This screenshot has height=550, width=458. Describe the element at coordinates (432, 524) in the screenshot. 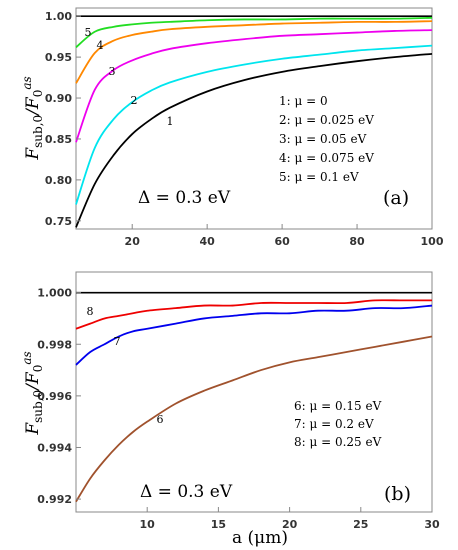

I see `x-tick-label: 30` at that location.